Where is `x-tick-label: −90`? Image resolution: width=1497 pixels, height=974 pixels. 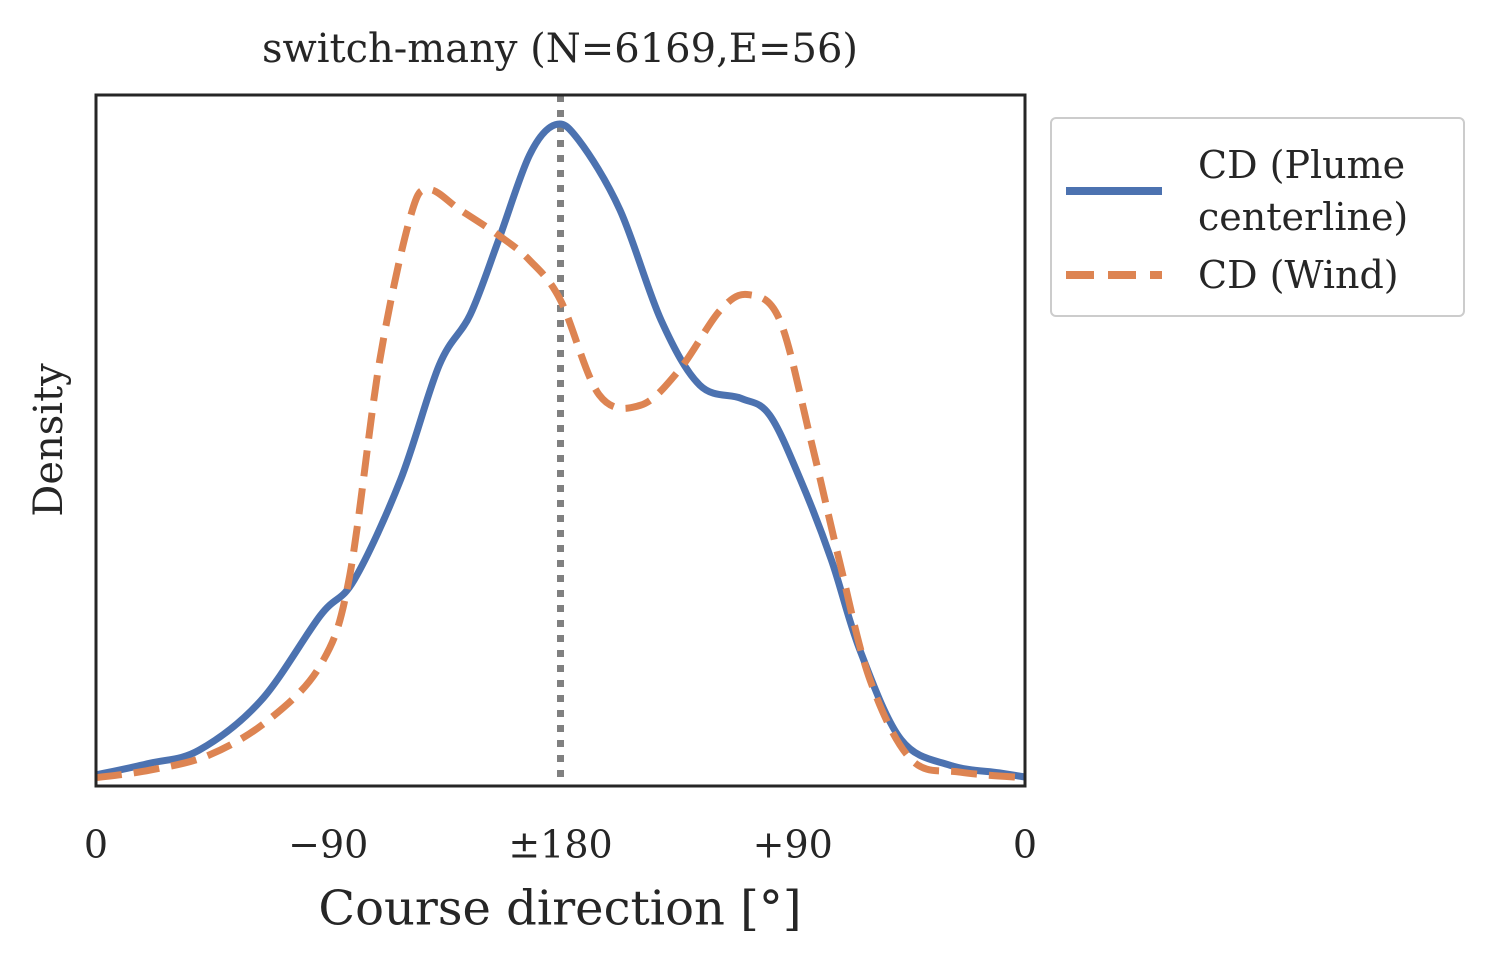 x-tick-label: −90 is located at coordinates (328, 845).